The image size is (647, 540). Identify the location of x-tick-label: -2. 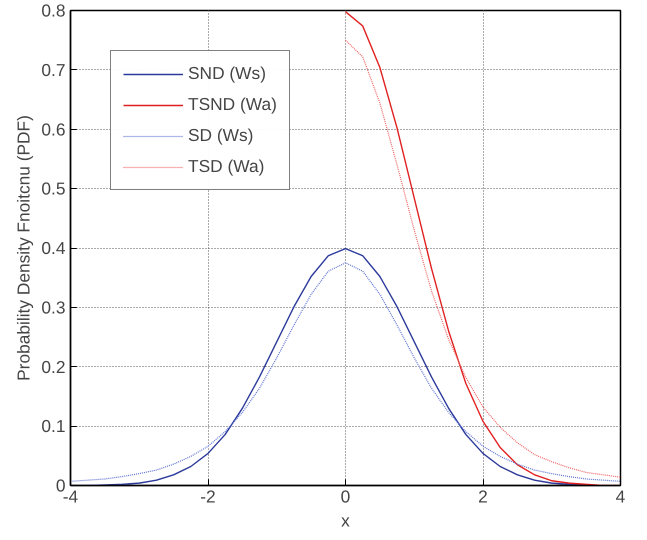
(208, 496).